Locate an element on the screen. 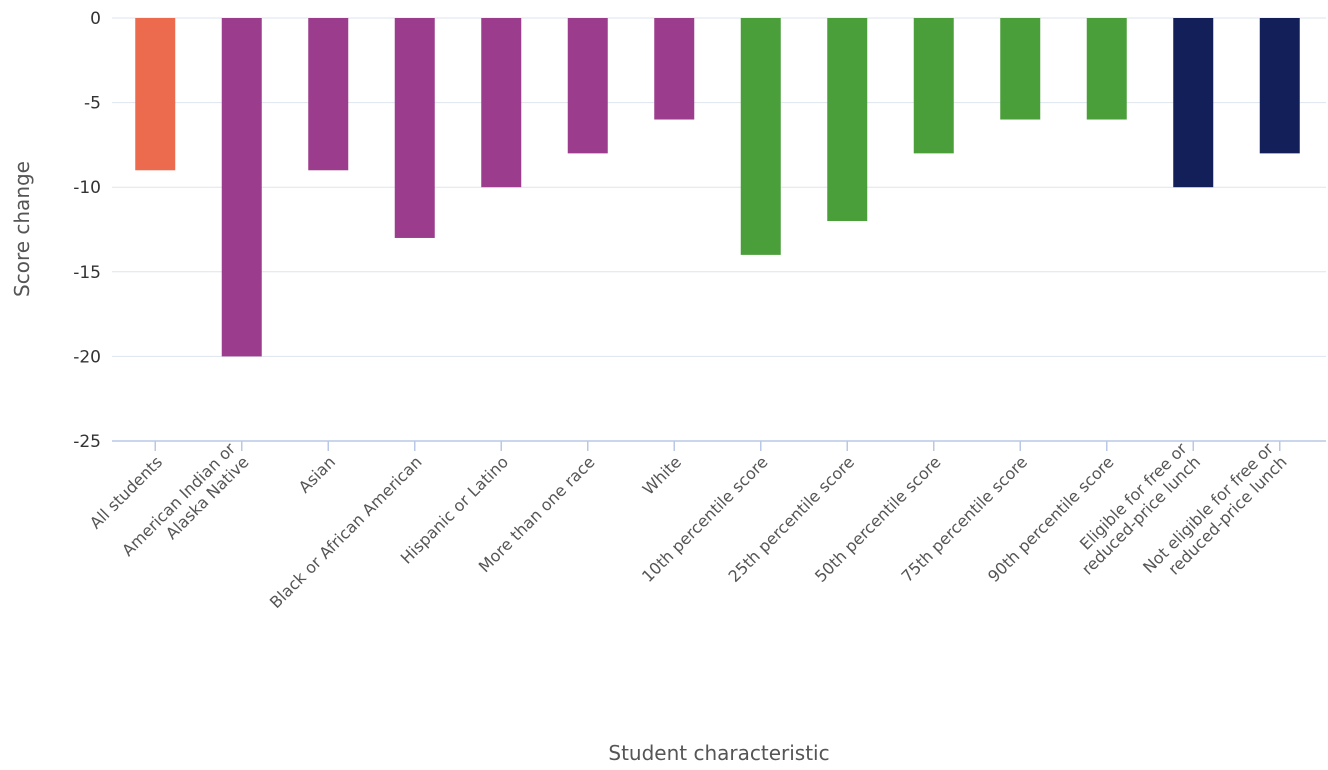  x-tick-label-line: Asian is located at coordinates (317, 474).